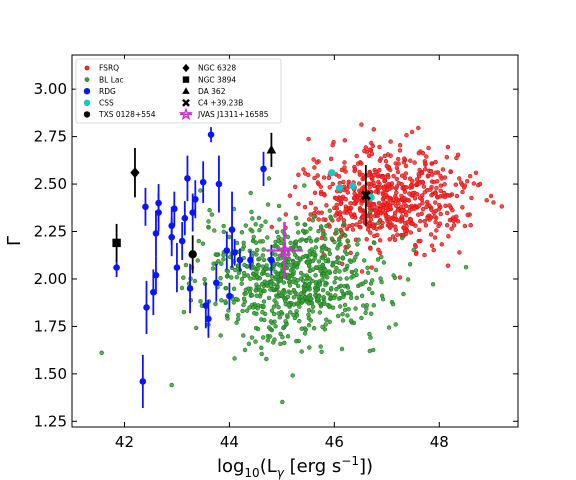 This screenshot has height=480, width=576. What do you see at coordinates (212, 91) in the screenshot?
I see `legend-label: DA 362` at bounding box center [212, 91].